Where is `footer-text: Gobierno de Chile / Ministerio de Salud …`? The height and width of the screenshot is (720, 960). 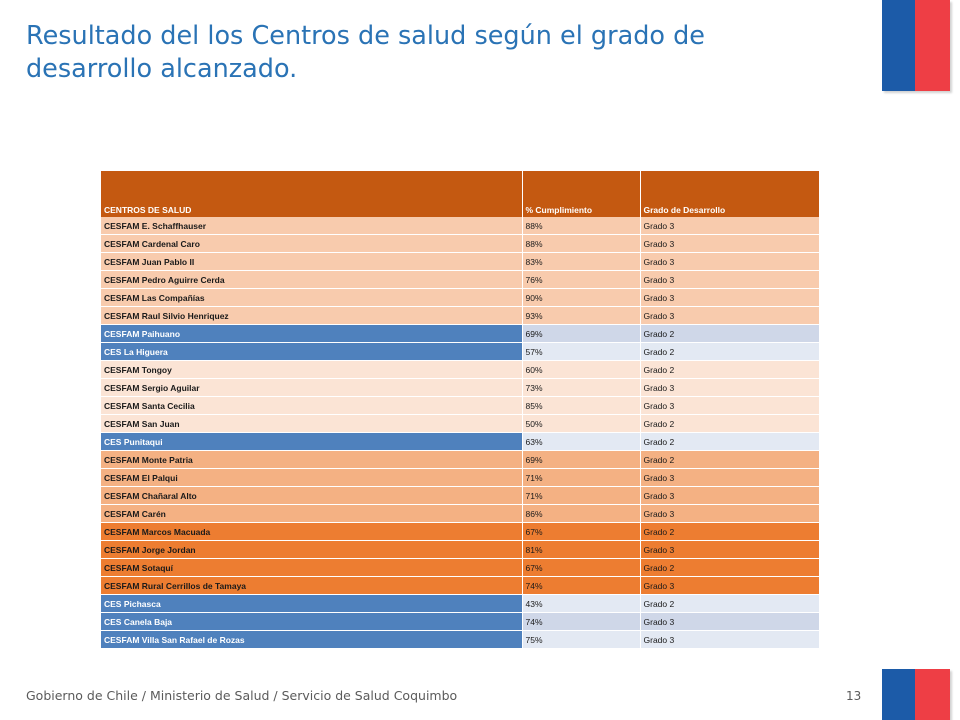 footer-text: Gobierno de Chile / Ministerio de Salud … is located at coordinates (242, 695).